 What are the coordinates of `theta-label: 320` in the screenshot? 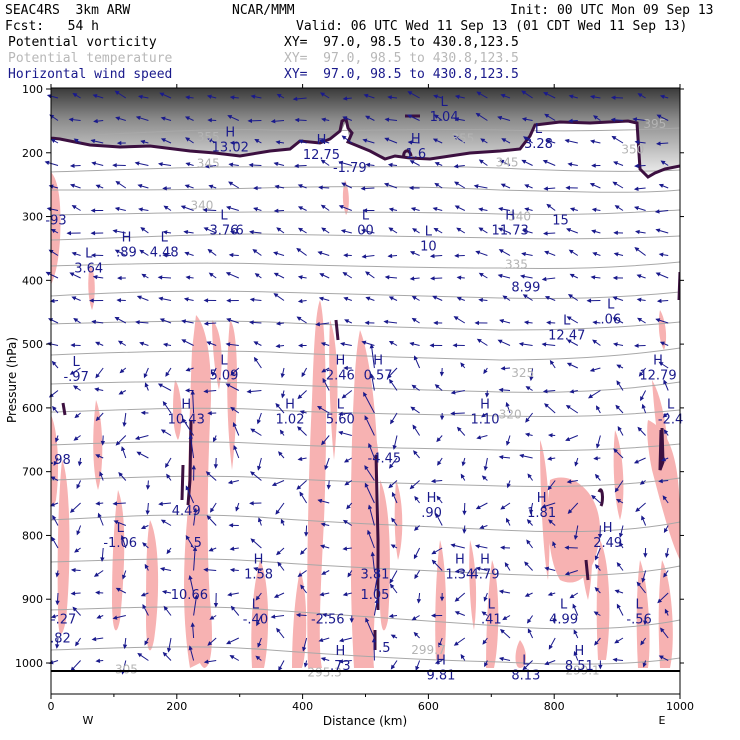 It's located at (510, 414).